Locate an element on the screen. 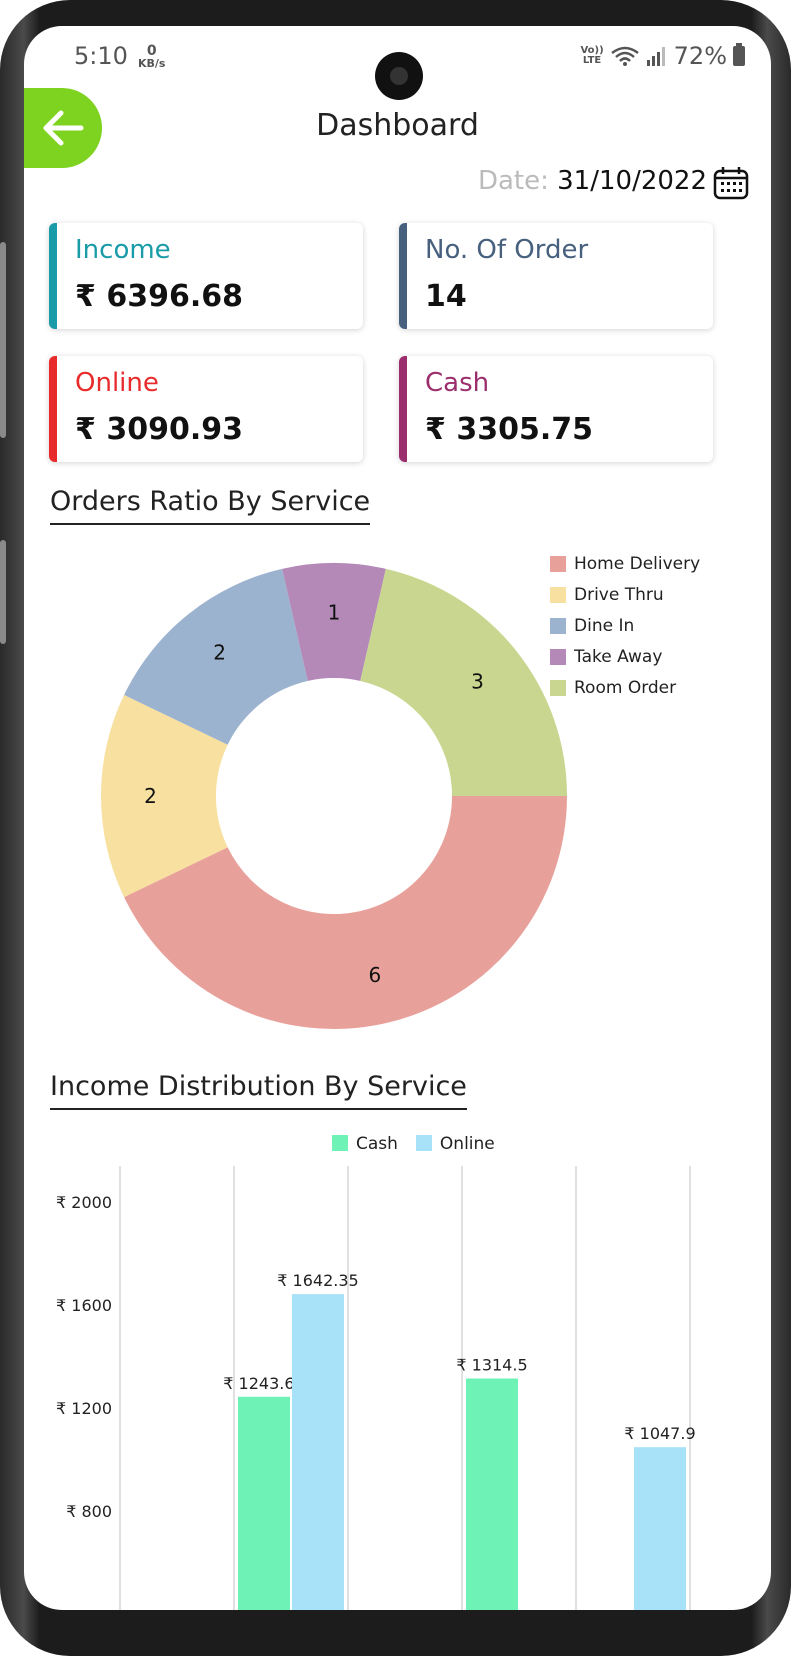  pie-slice-label: 6 is located at coordinates (374, 975).